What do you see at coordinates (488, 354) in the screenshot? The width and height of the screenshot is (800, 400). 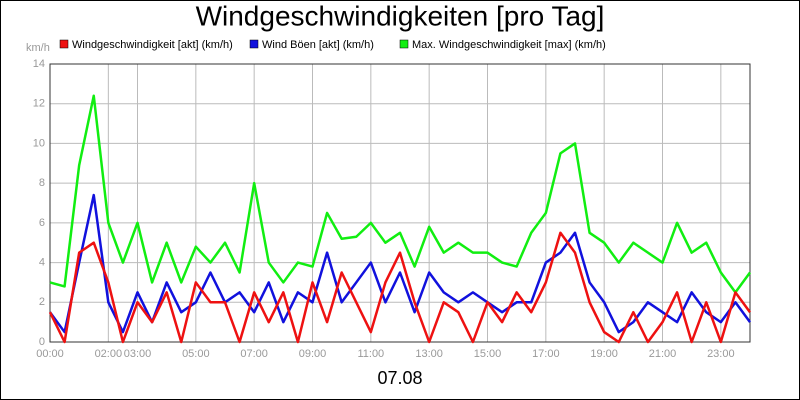 I see `x-tick-label: 15:00` at bounding box center [488, 354].